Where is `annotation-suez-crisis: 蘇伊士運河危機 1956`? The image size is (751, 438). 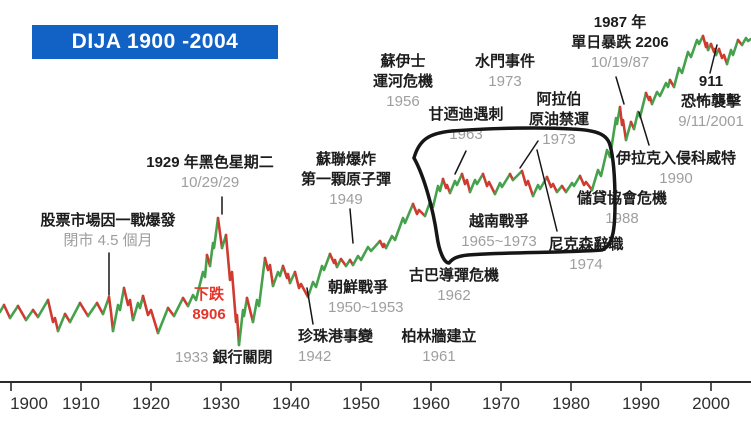
annotation-suez-crisis: 蘇伊士運河危機 1956 is located at coordinates (403, 82).